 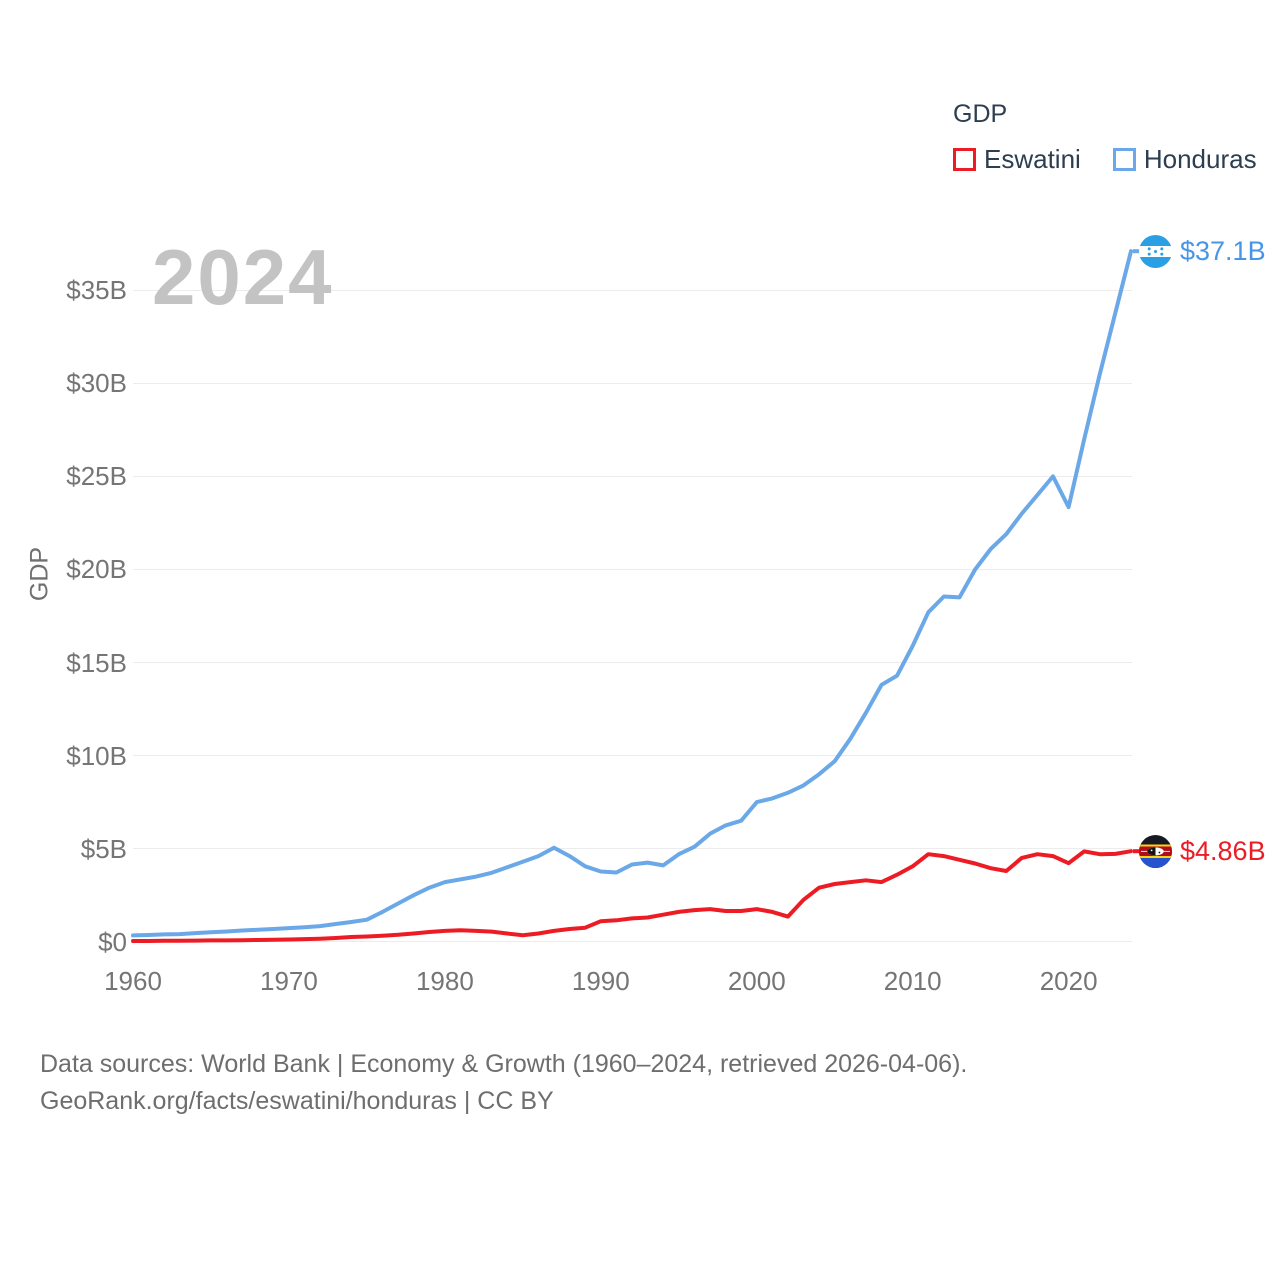 What do you see at coordinates (1032, 159) in the screenshot?
I see `legend-label-eswatini: Eswatini` at bounding box center [1032, 159].